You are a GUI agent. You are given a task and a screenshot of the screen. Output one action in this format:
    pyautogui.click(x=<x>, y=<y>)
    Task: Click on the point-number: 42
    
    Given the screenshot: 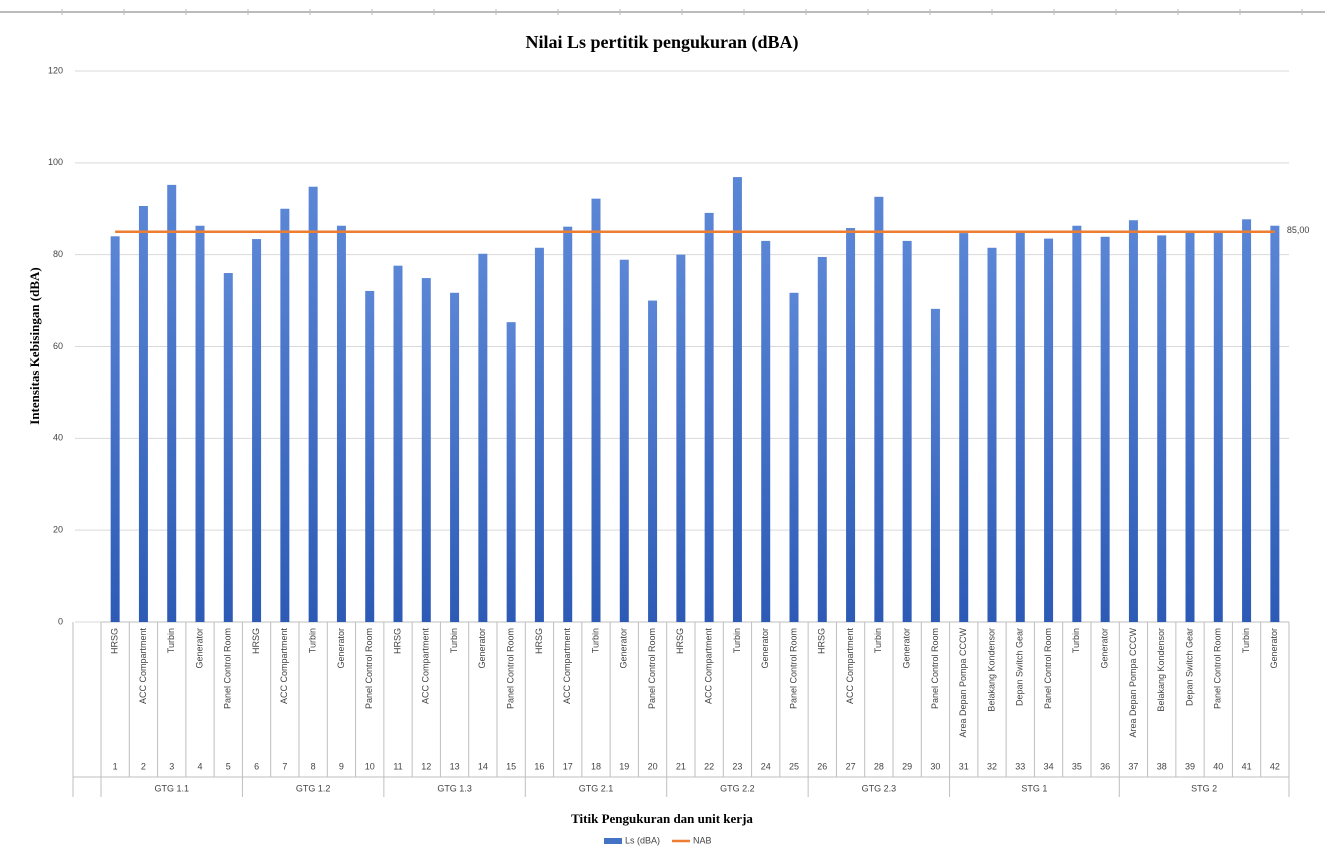 What is the action you would take?
    pyautogui.click(x=1275, y=766)
    